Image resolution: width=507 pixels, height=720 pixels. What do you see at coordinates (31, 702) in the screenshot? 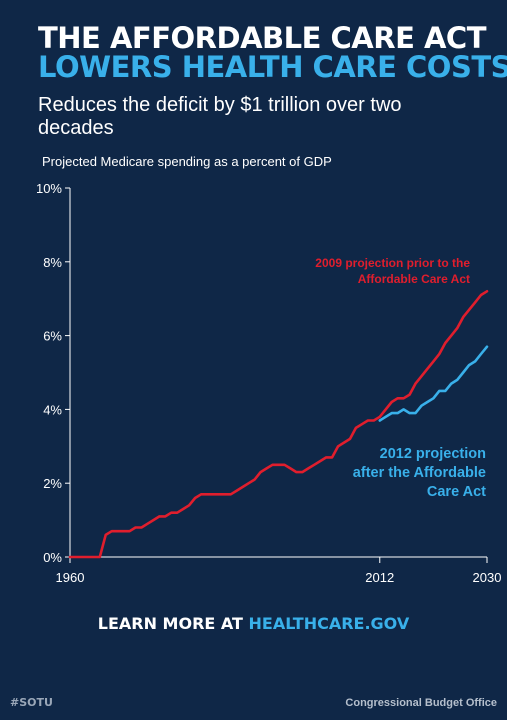
I see `sotu-hashtag: #SOTU` at bounding box center [31, 702].